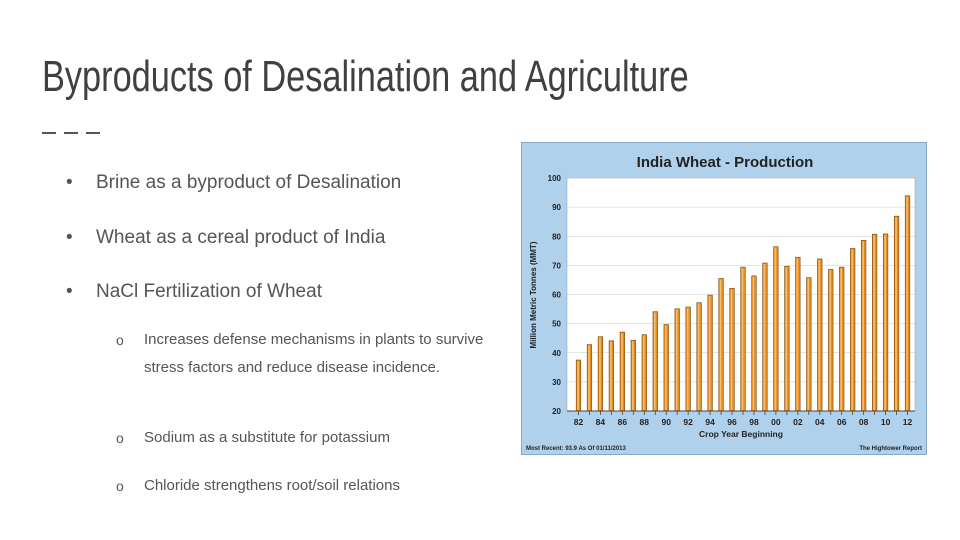 This screenshot has height=540, width=960. Describe the element at coordinates (776, 422) in the screenshot. I see `x-tick-label: 00` at that location.